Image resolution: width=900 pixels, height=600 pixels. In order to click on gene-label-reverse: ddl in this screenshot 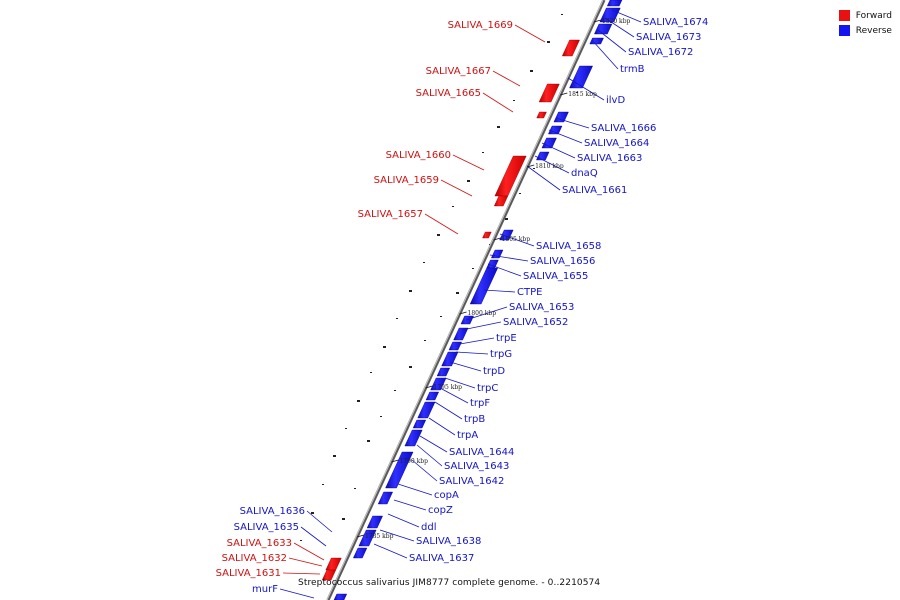, I will do `click(428, 527)`.